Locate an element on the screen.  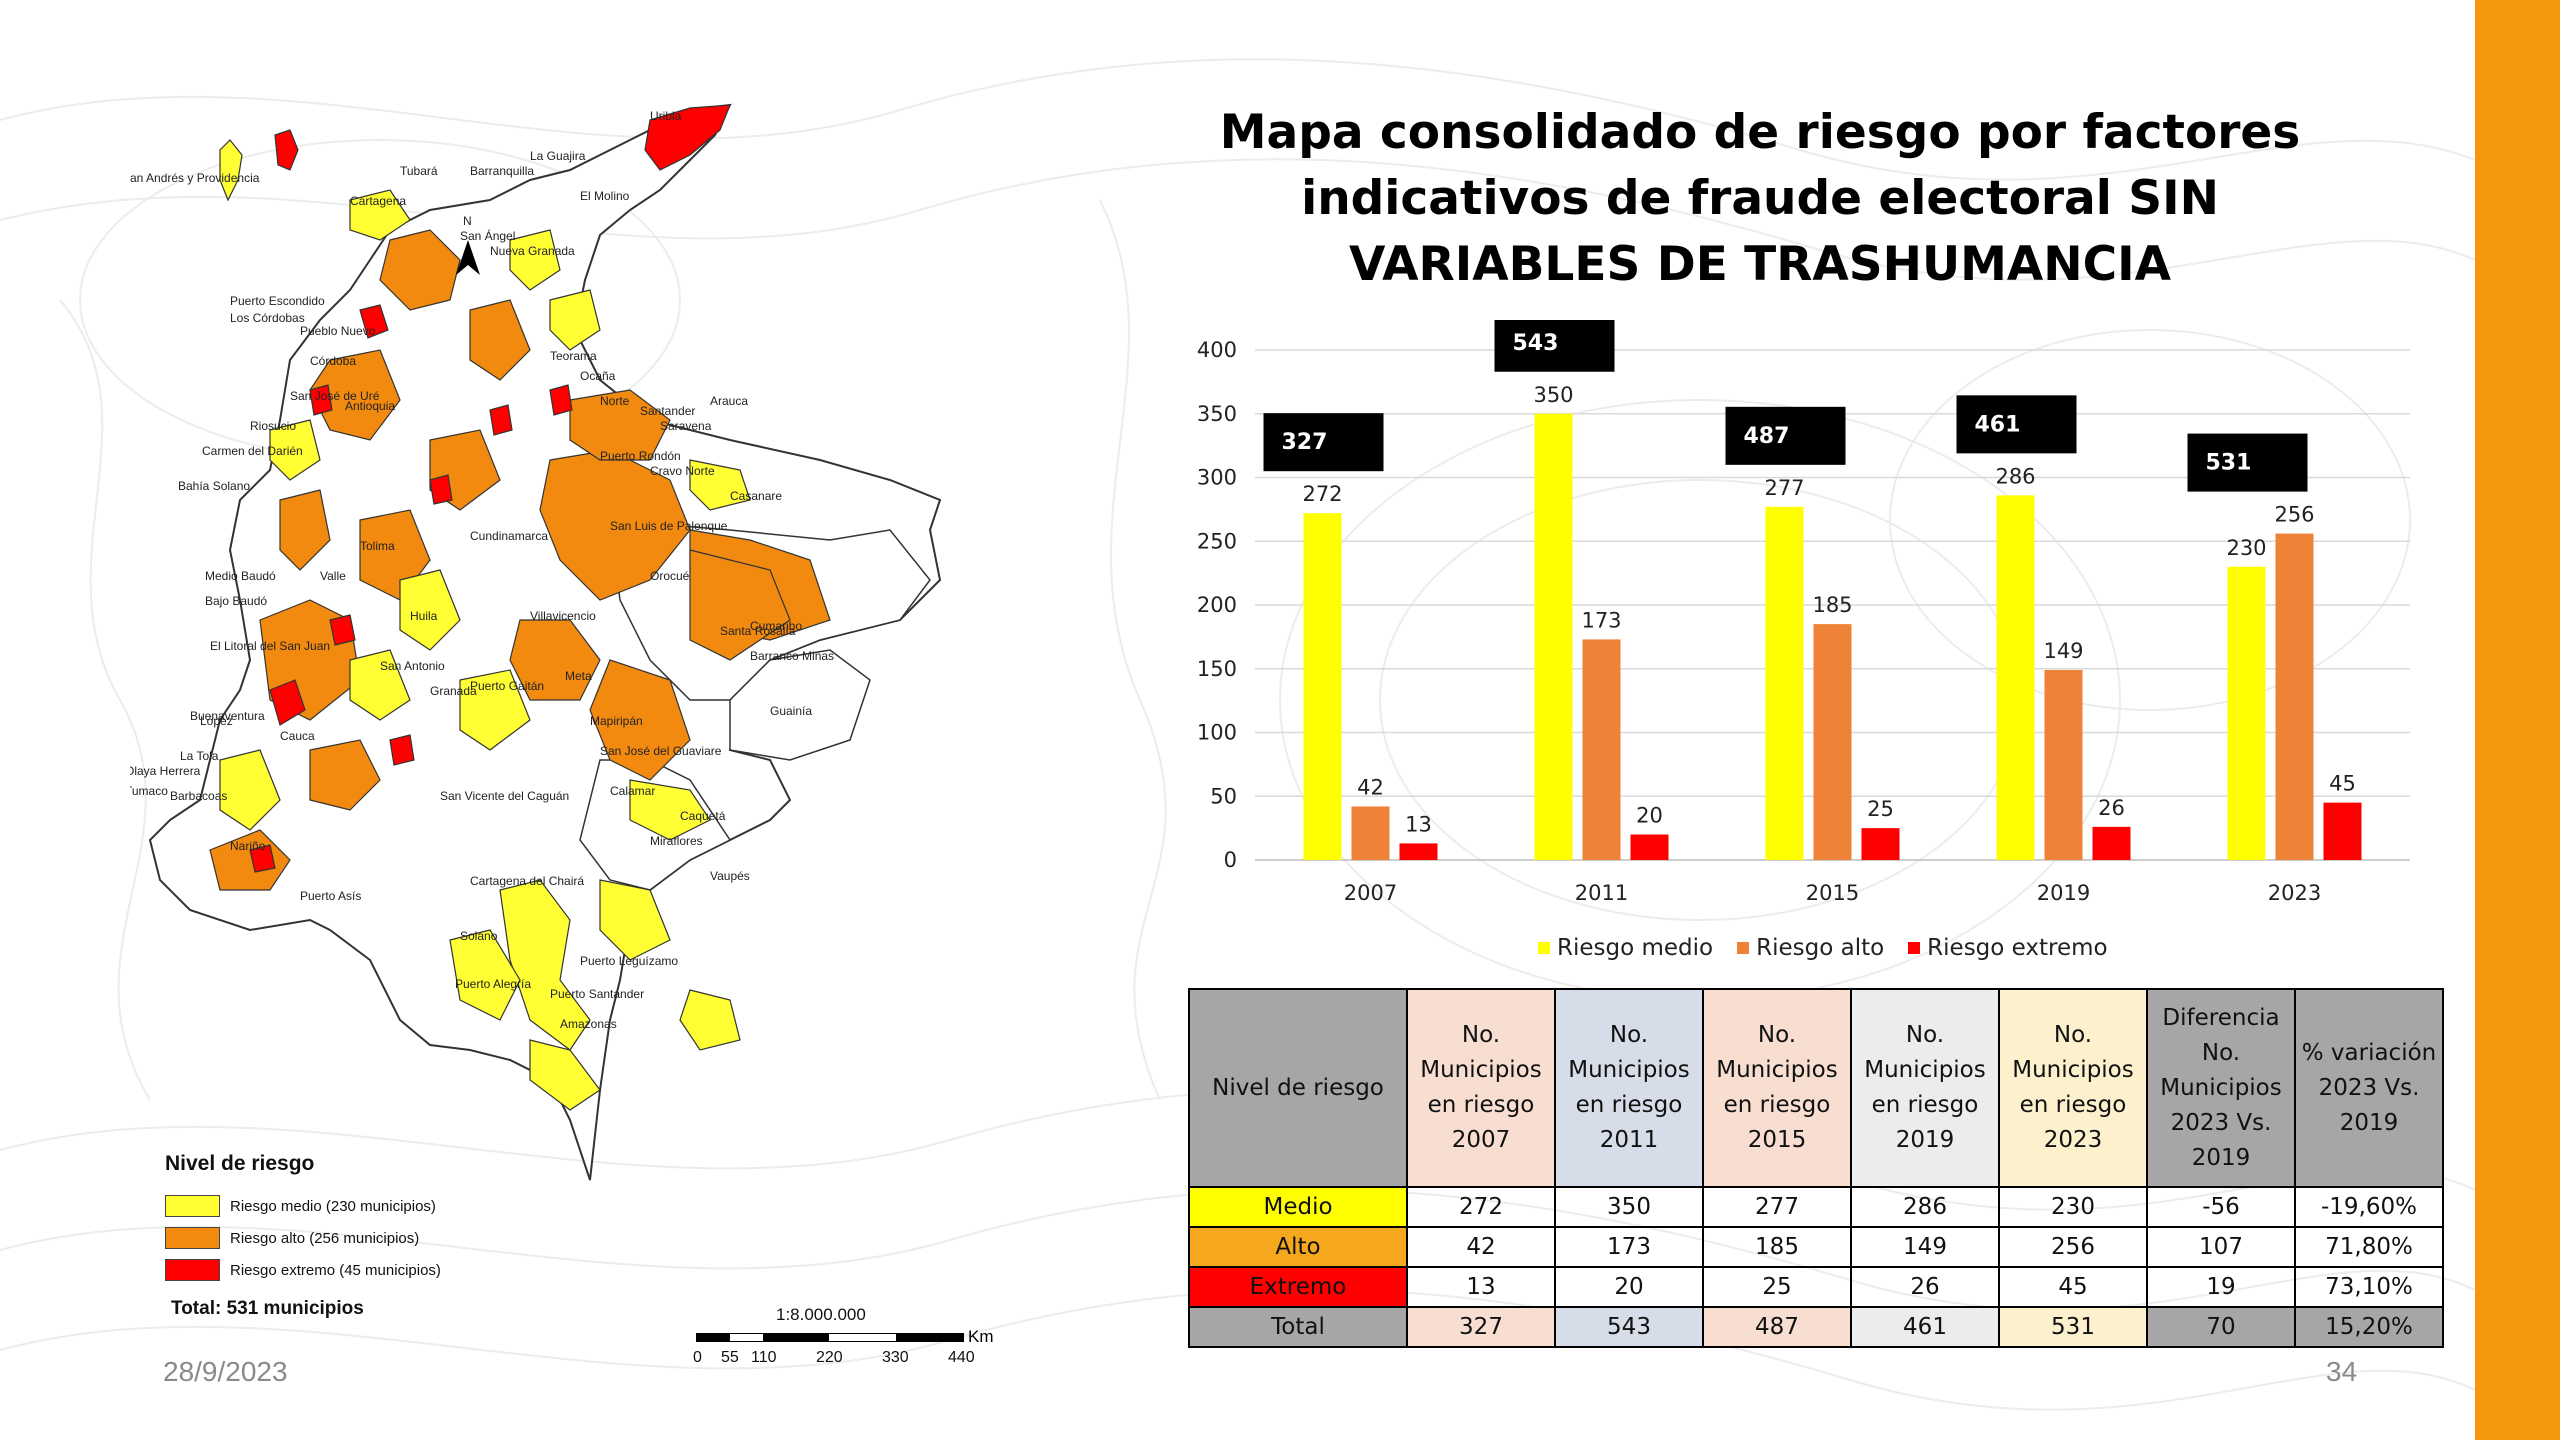
map-place-label: San Ángel is located at coordinates (487, 235).